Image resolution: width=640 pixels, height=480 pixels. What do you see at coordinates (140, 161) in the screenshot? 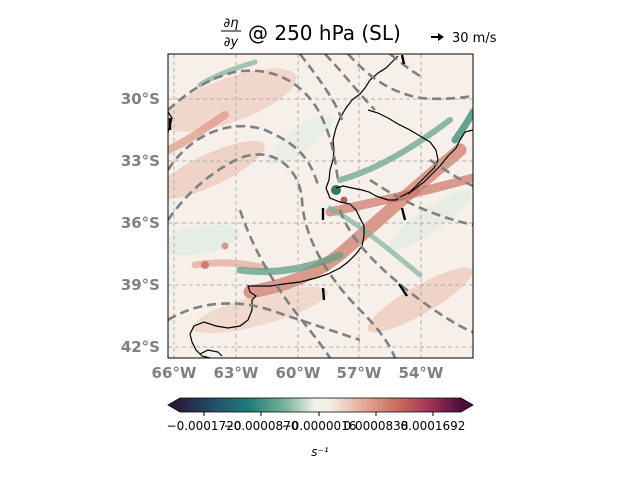
I see `lat-label: 33°S` at bounding box center [140, 161].